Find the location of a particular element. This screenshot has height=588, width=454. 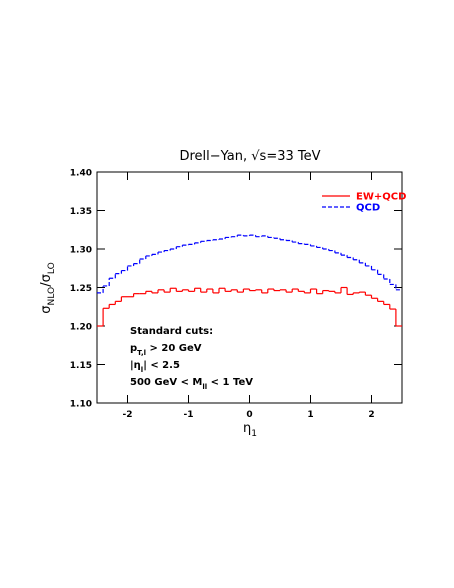

annotation-part: Standard cuts: is located at coordinates (171, 331).